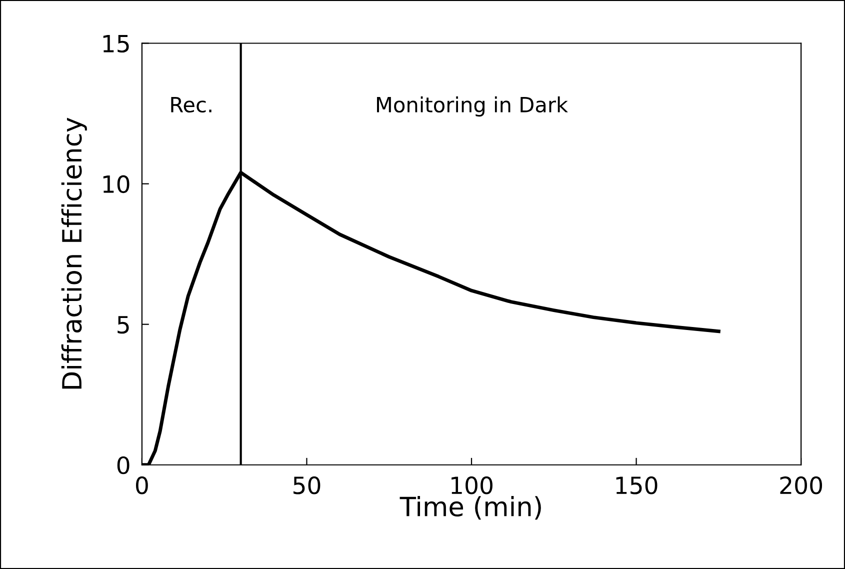 Image resolution: width=845 pixels, height=569 pixels. Describe the element at coordinates (191, 105) in the screenshot. I see `annotation: Rec.` at that location.